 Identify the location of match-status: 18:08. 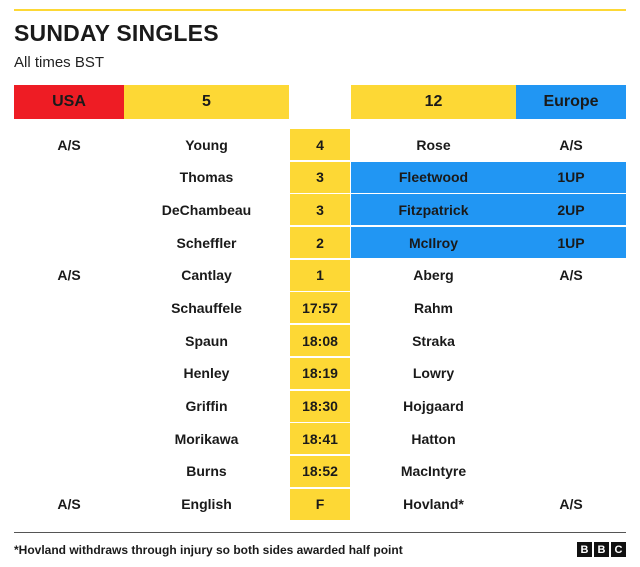
(320, 341).